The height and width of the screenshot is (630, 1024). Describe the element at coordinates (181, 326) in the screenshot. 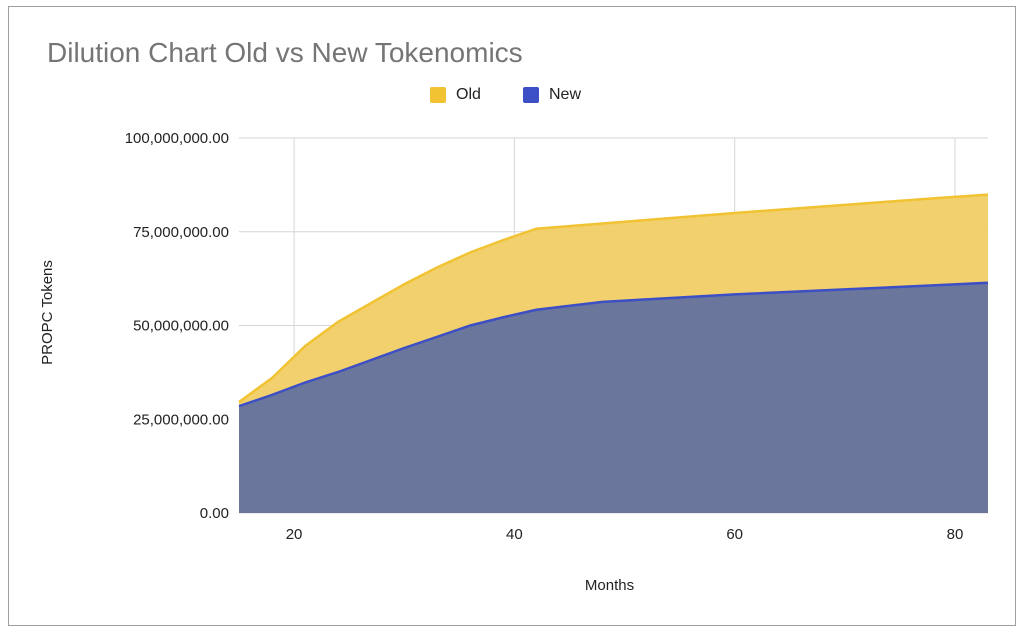

I see `y-tick-label: 50,000,000.00` at that location.